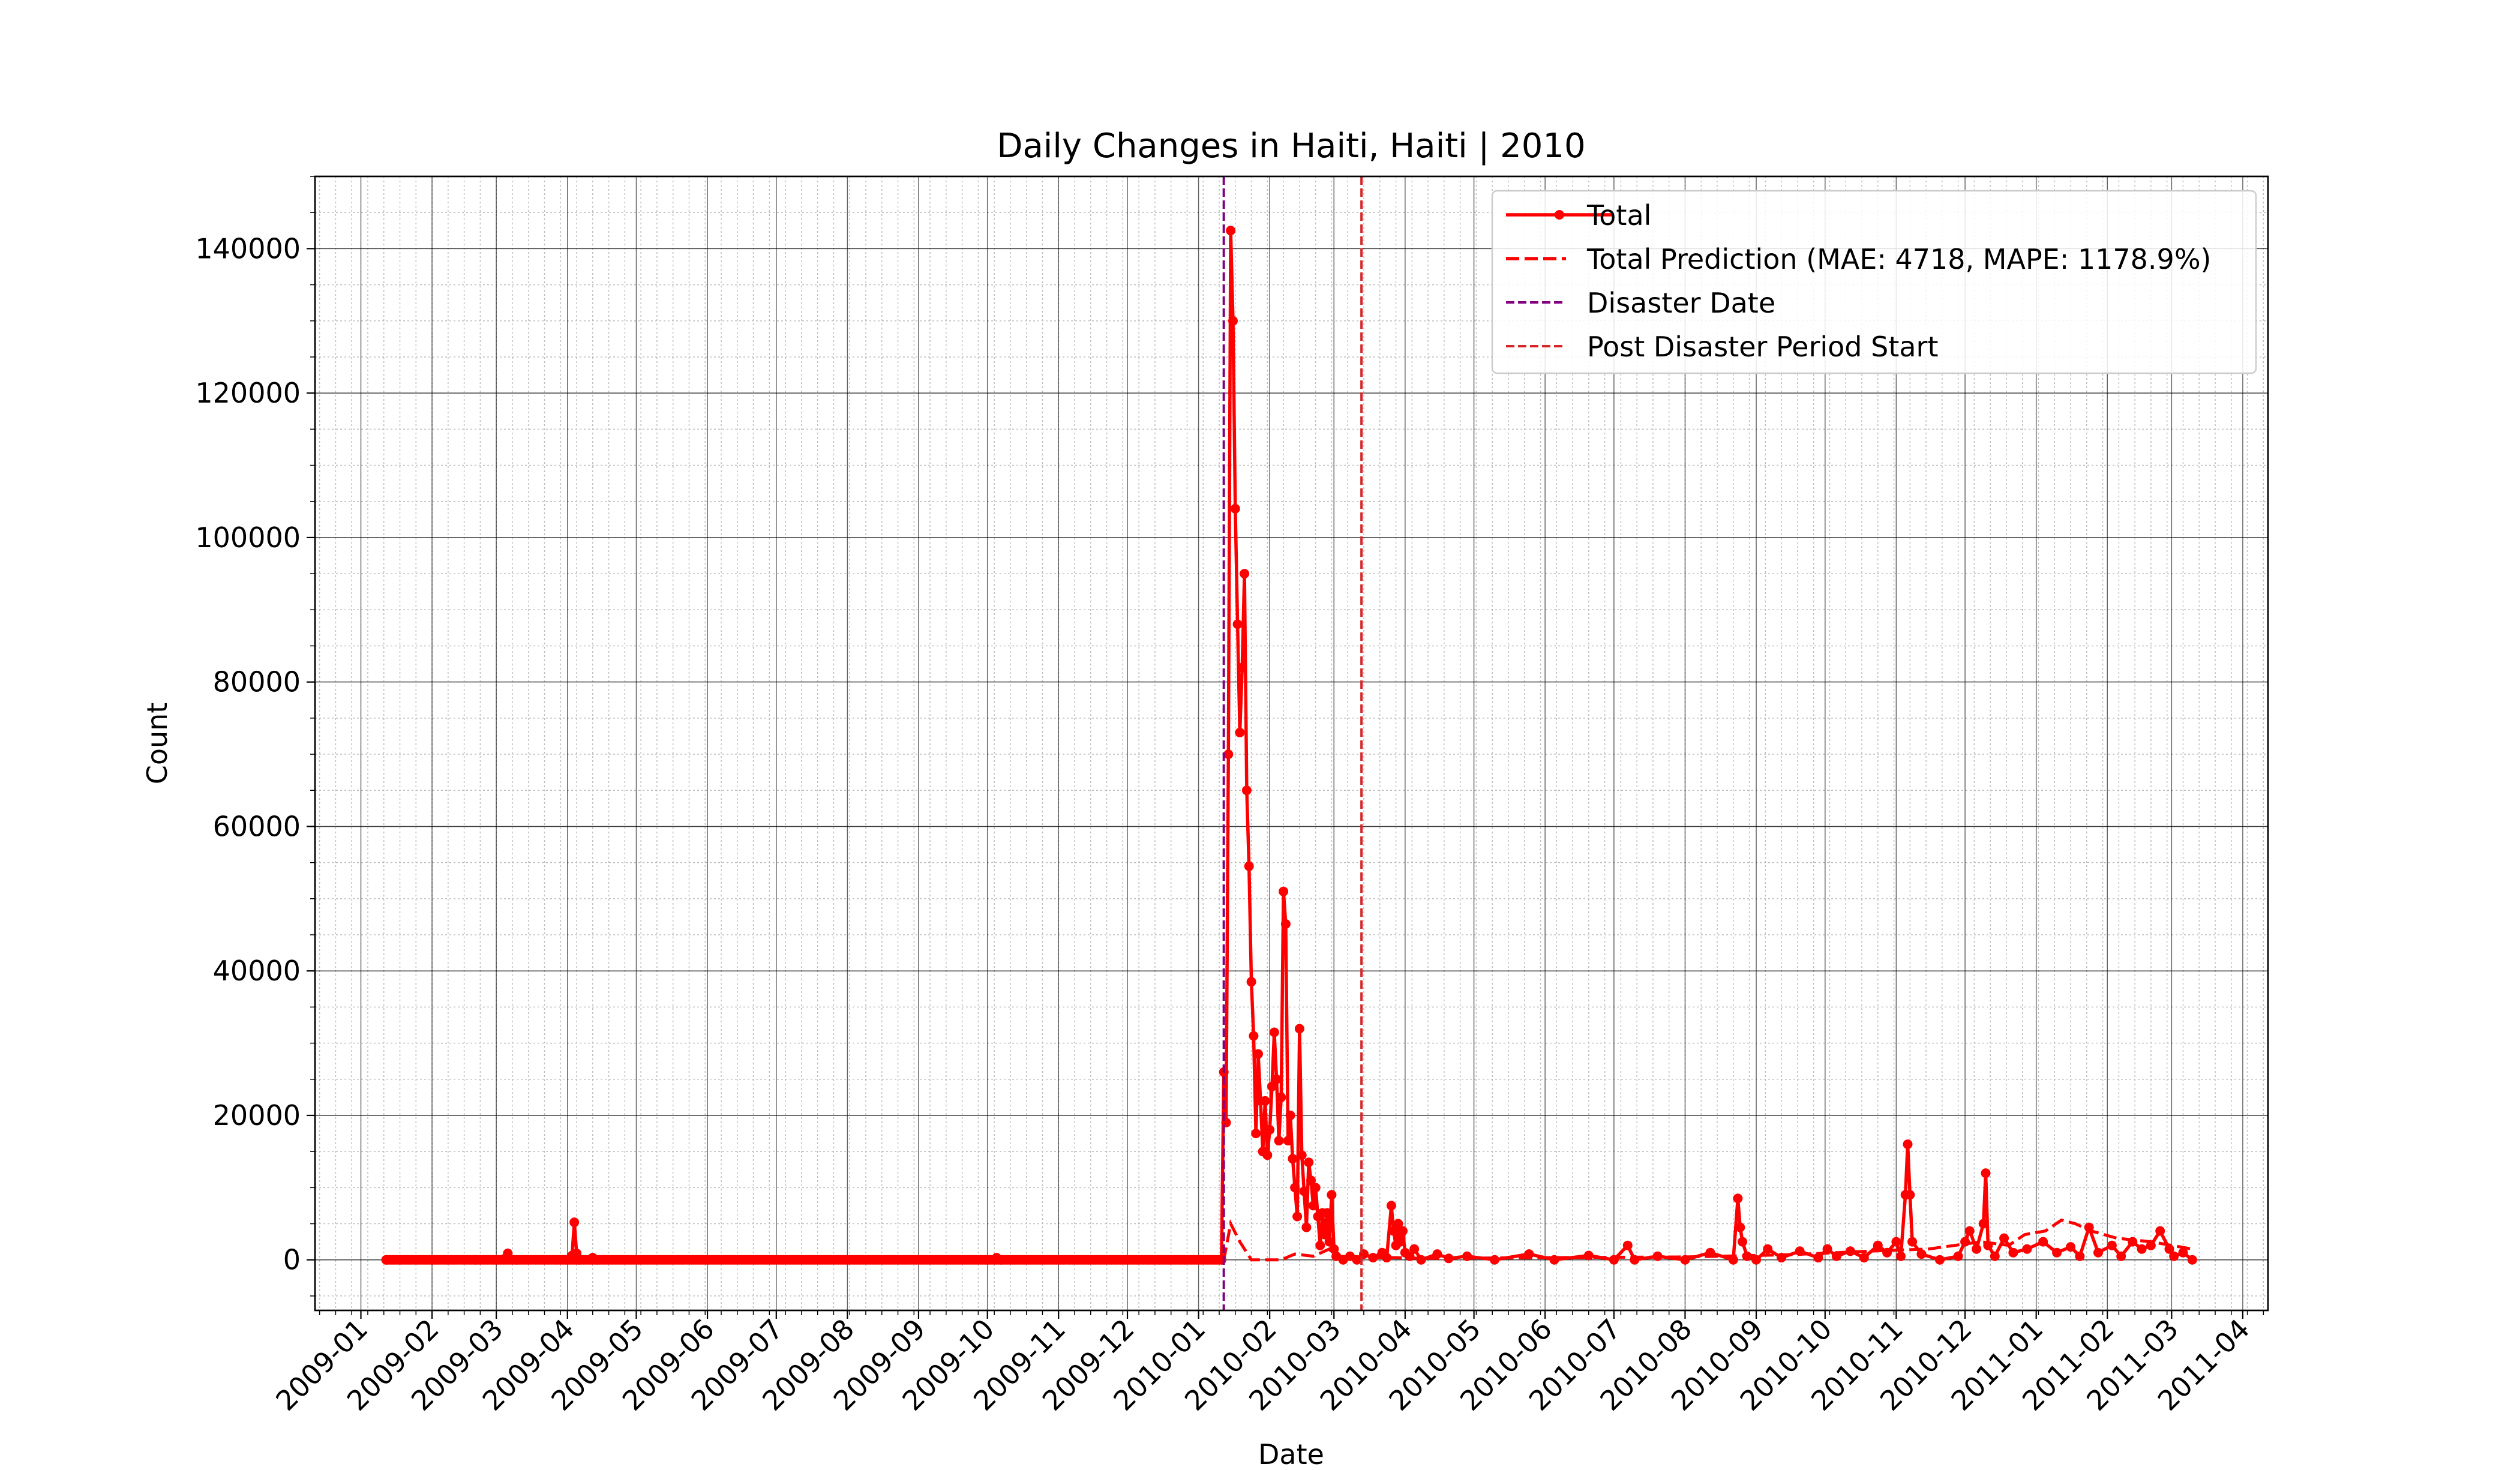 The height and width of the screenshot is (1470, 2520). What do you see at coordinates (248, 393) in the screenshot?
I see `y-tick-label: 120000` at bounding box center [248, 393].